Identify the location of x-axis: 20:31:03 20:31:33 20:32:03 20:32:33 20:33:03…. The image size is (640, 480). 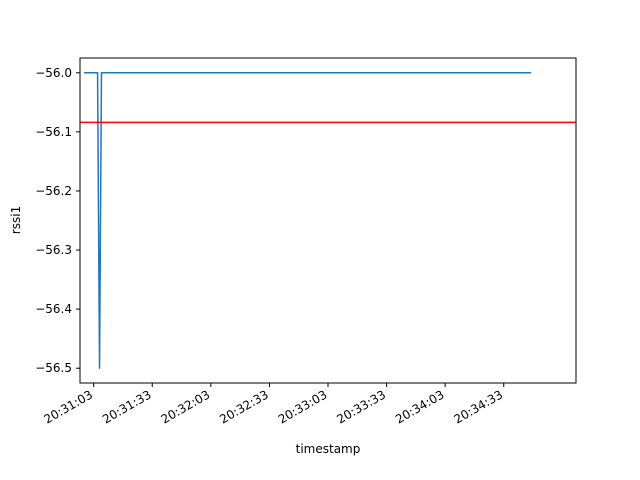
(273, 405).